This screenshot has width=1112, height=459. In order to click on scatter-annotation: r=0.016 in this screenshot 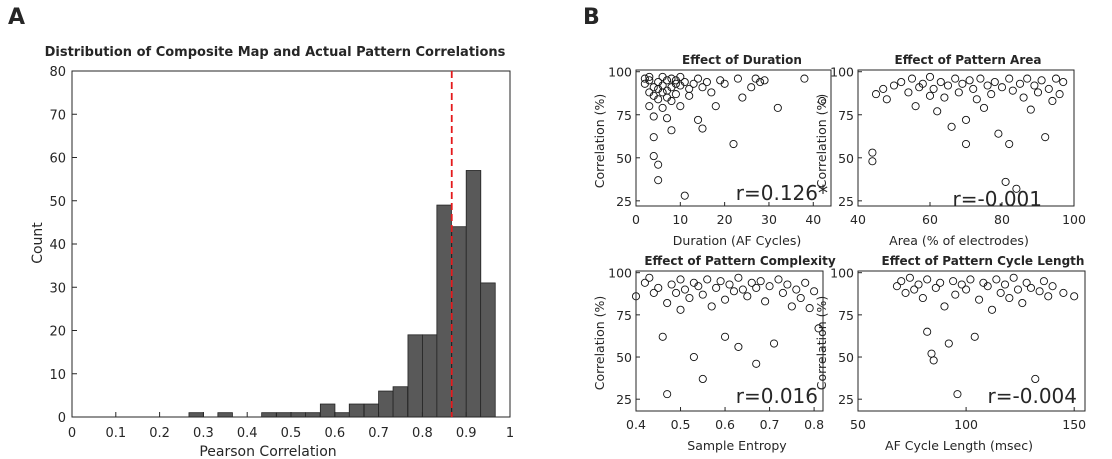, I will do `click(777, 396)`.